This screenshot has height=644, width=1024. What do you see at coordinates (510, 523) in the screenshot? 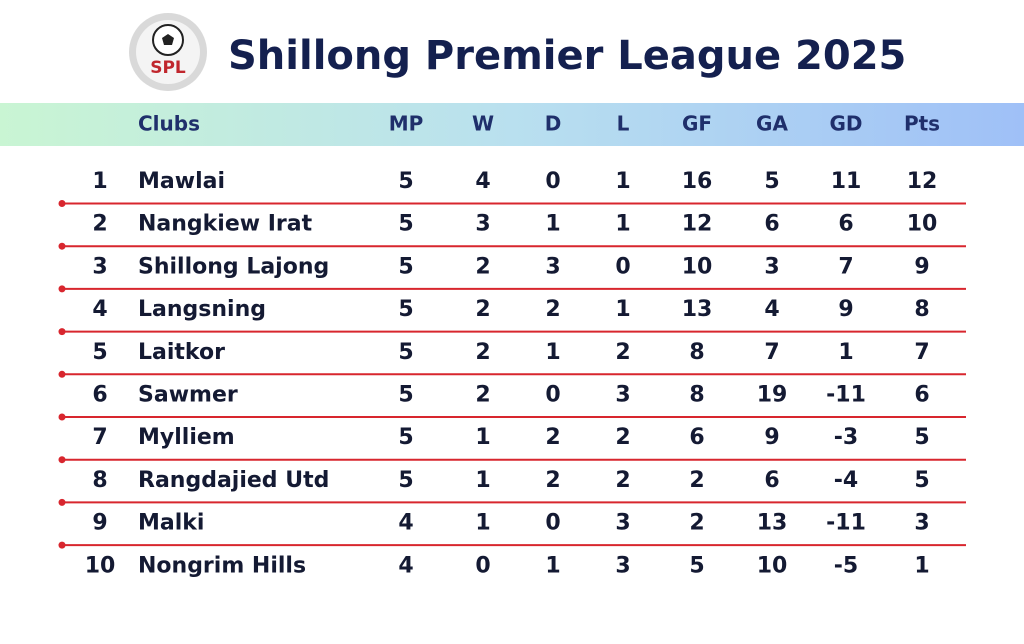
I see `table-row: 9 Malki 4 1 0 3 2 13 -11 3` at bounding box center [510, 523].